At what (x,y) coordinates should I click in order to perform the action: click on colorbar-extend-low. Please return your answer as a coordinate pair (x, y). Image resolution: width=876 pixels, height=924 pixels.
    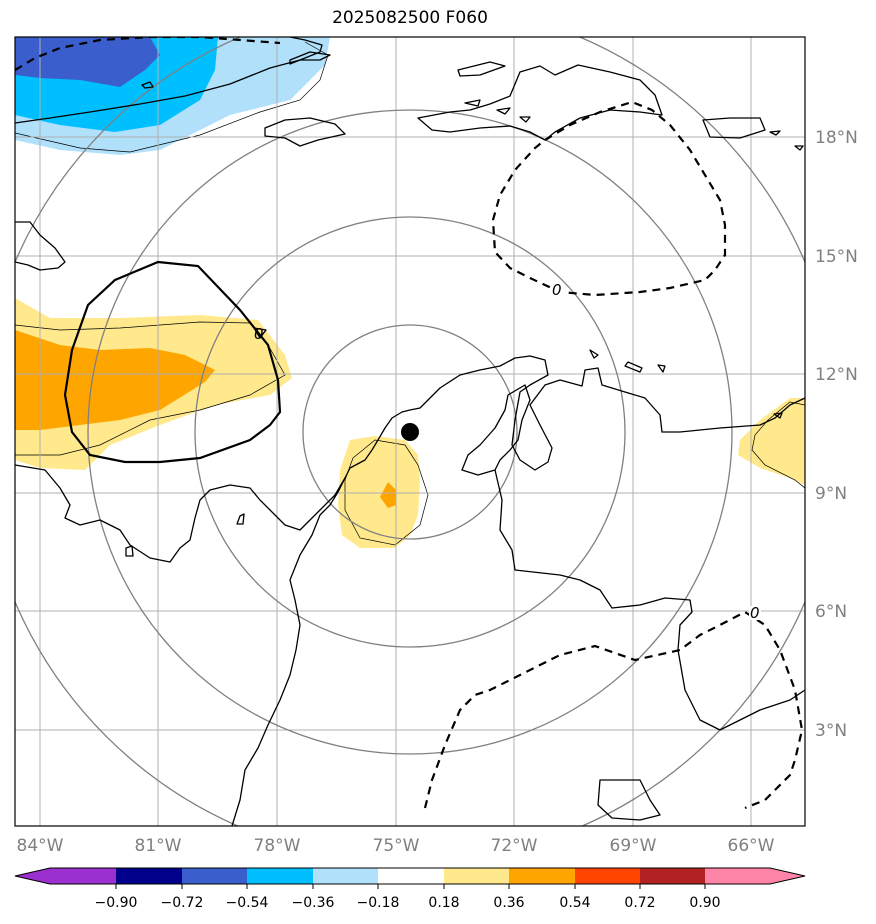
    Looking at the image, I should click on (32, 876).